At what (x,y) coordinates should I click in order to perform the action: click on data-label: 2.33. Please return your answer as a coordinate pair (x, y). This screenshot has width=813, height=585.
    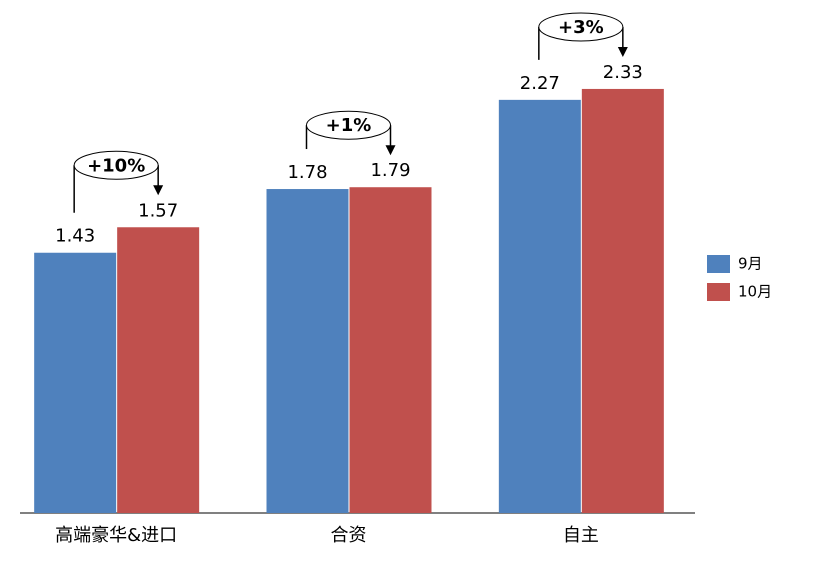
    Looking at the image, I should click on (623, 72).